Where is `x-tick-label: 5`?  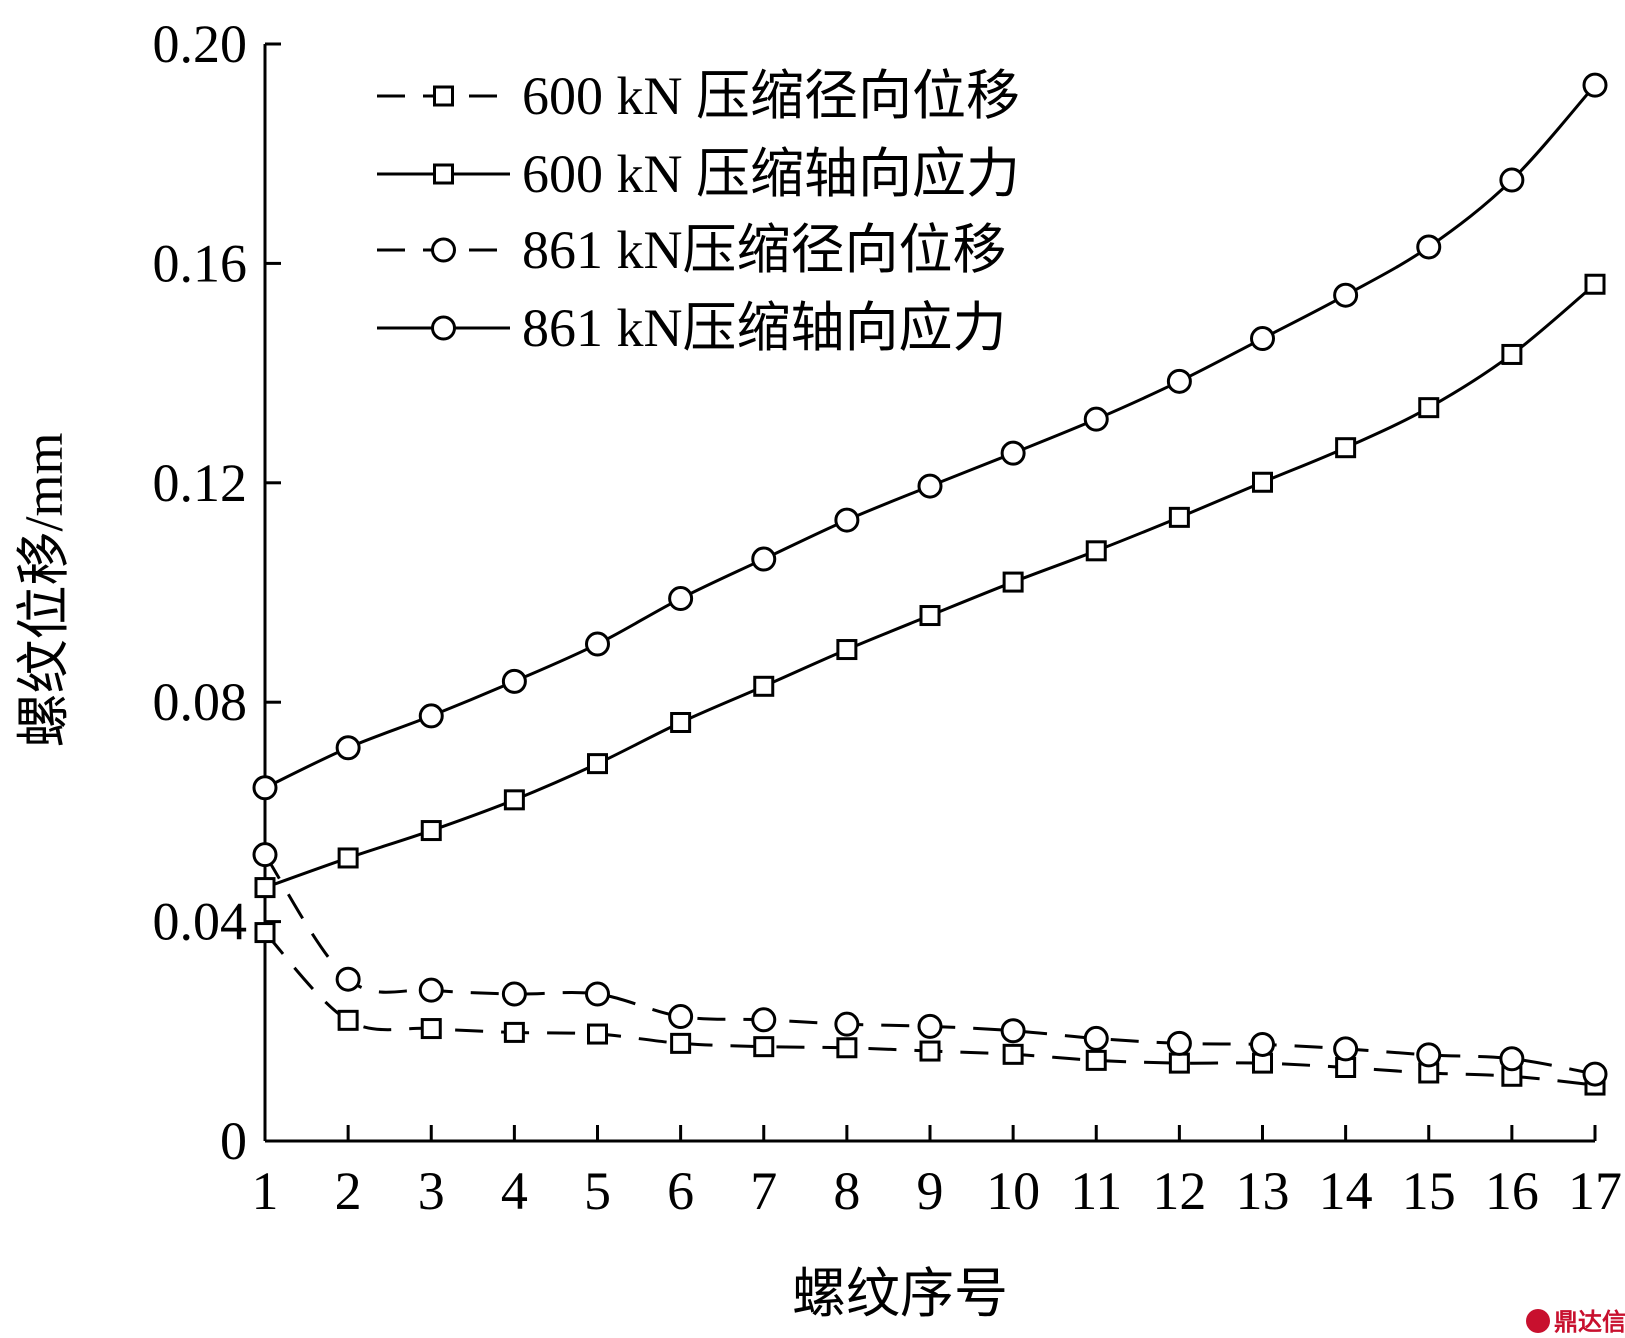 x-tick-label: 5 is located at coordinates (597, 1191).